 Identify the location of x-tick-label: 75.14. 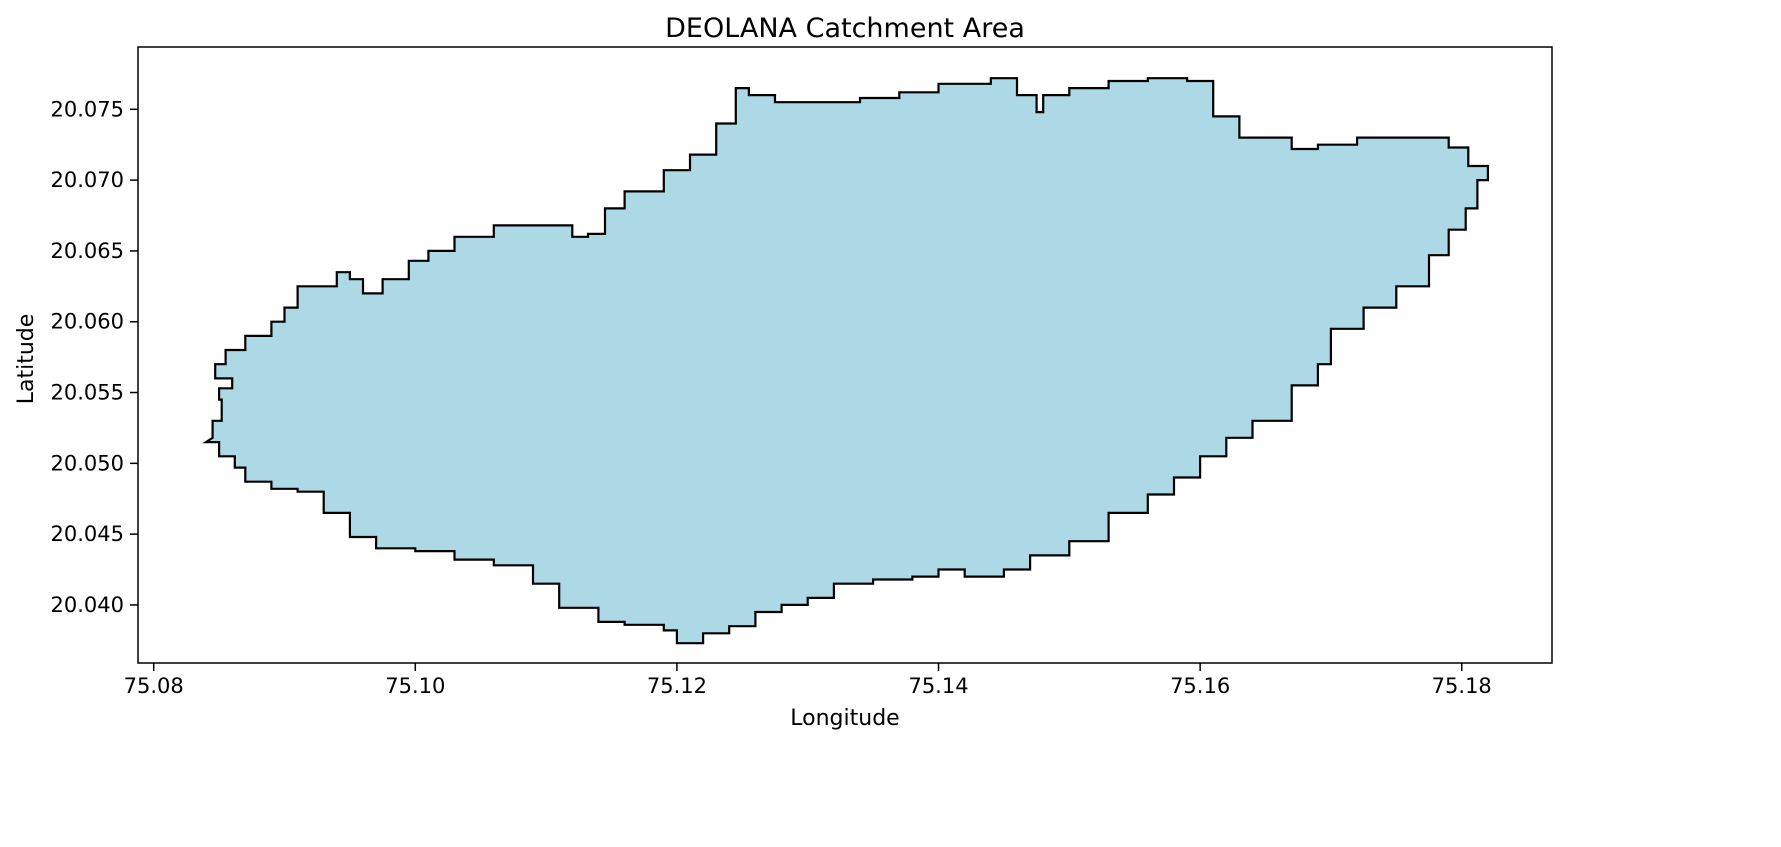
(938, 686).